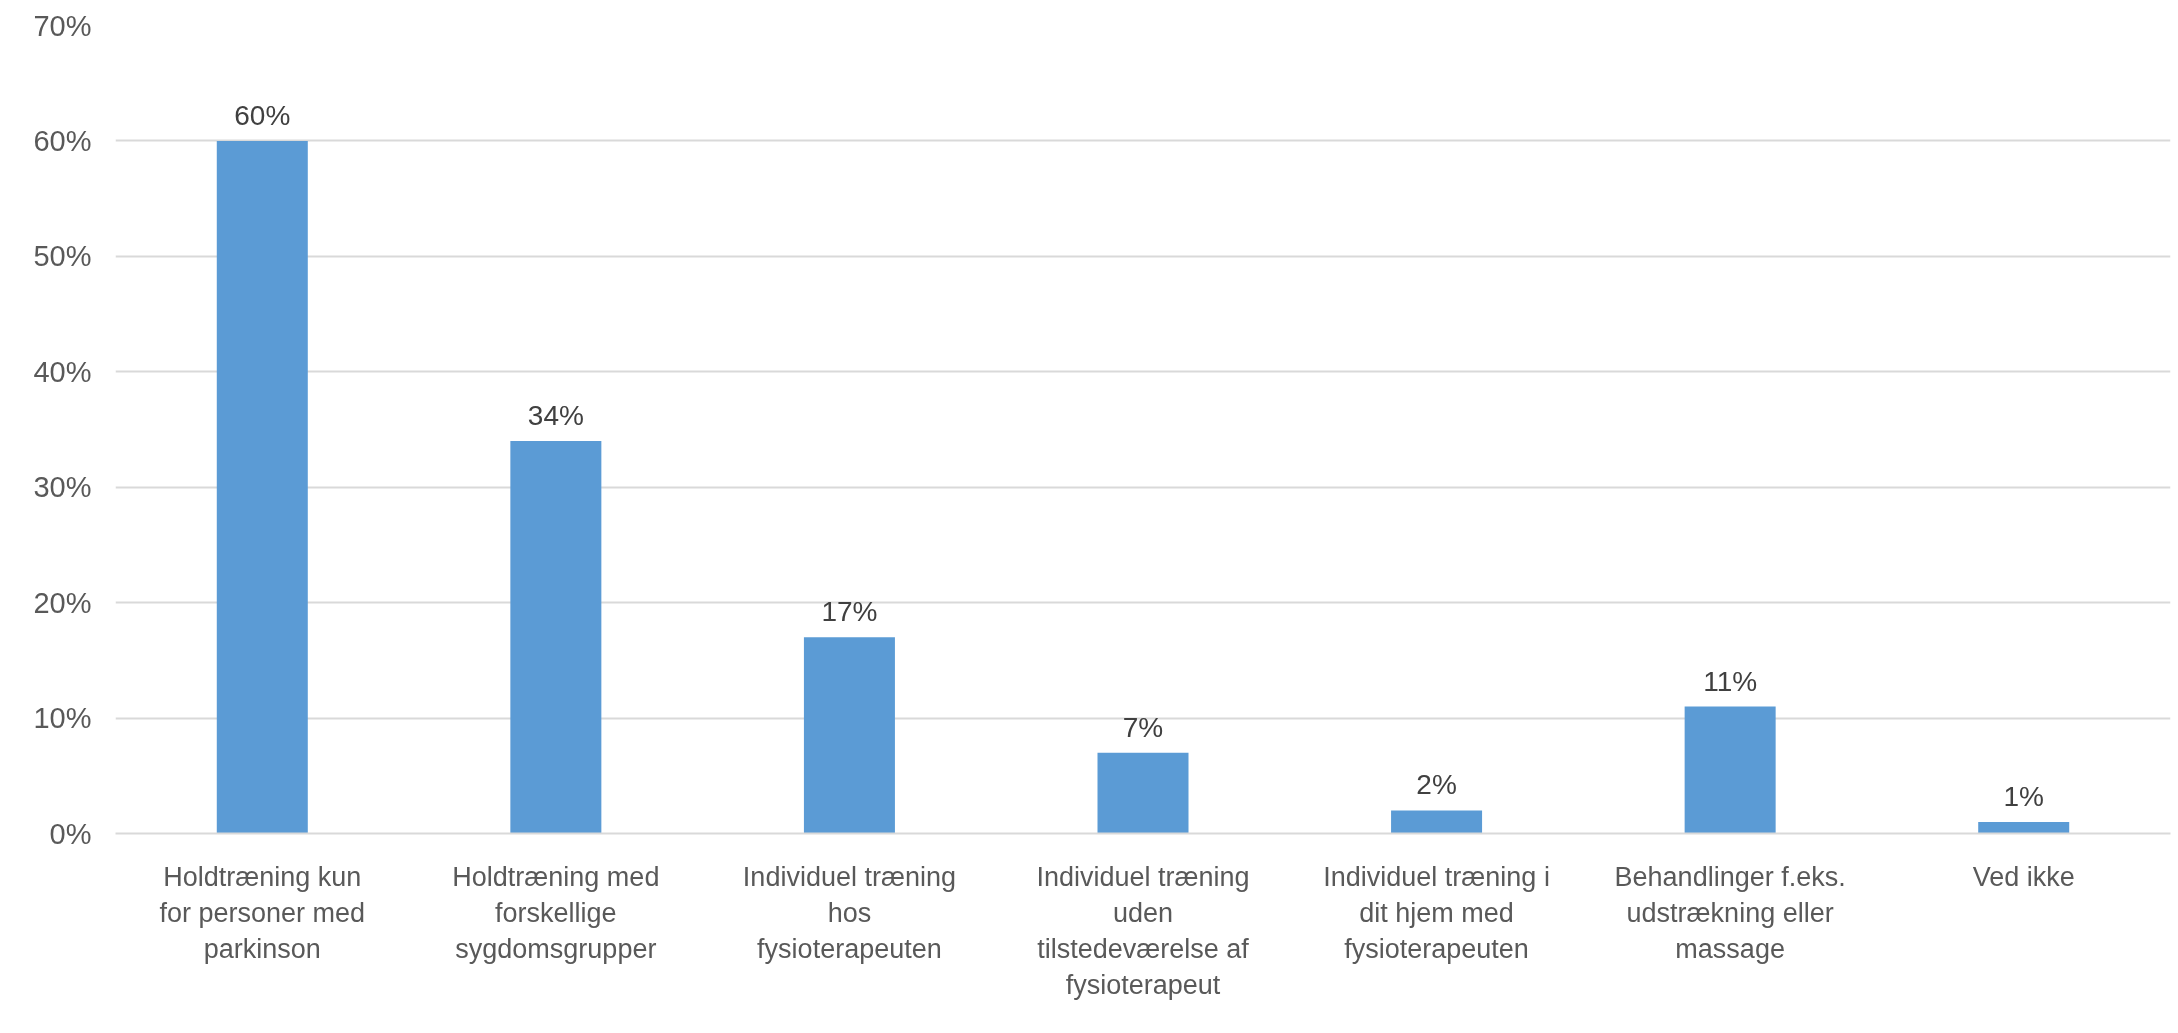 Image resolution: width=2178 pixels, height=1033 pixels. I want to click on y-tick-label: 20%, so click(62, 602).